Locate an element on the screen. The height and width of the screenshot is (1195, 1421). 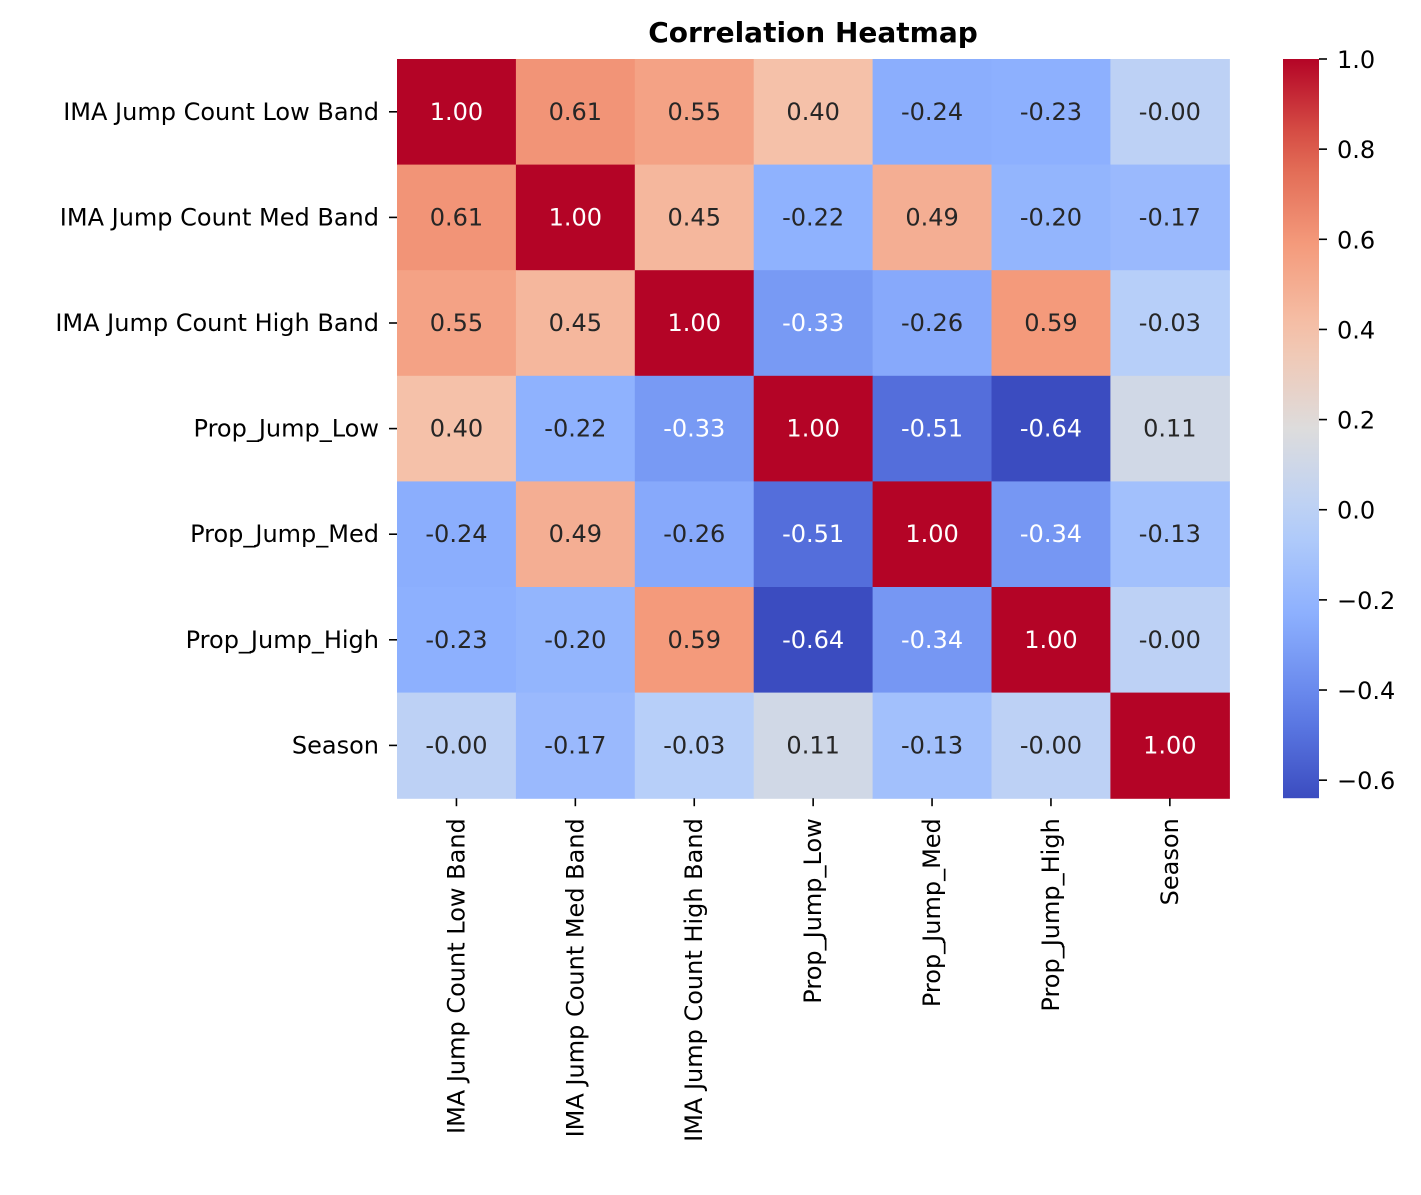
y-tick-label: IMA Jump Count High Band is located at coordinates (217, 323).